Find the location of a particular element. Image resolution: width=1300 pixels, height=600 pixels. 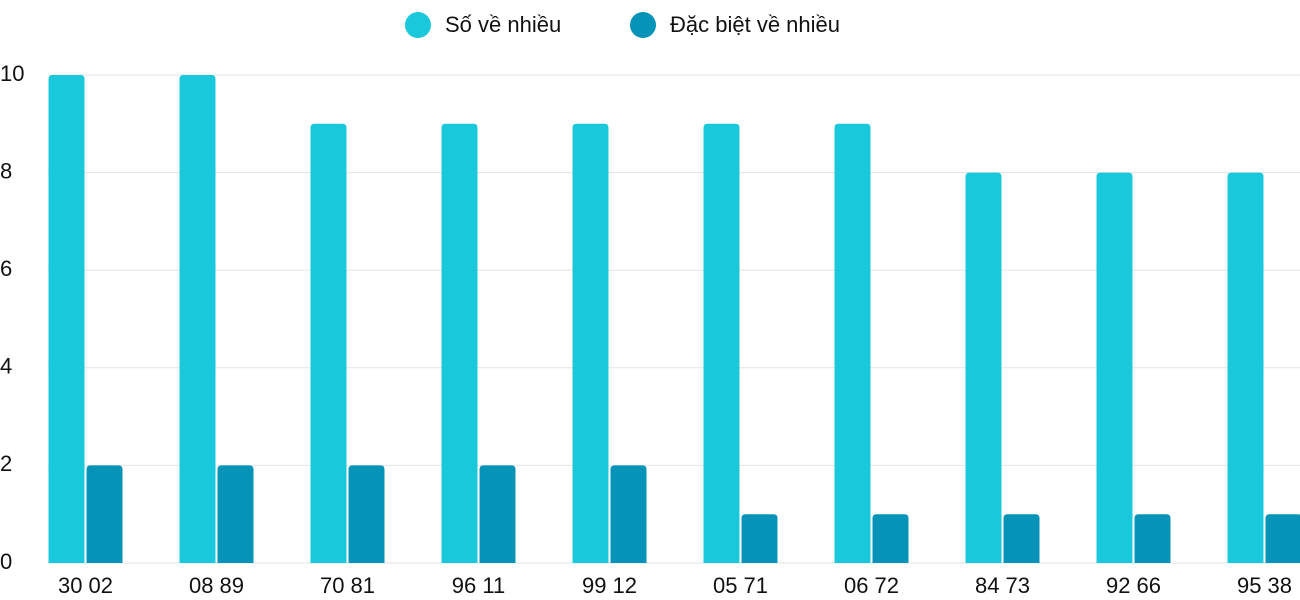

y-tick-label: 0 is located at coordinates (6, 561).